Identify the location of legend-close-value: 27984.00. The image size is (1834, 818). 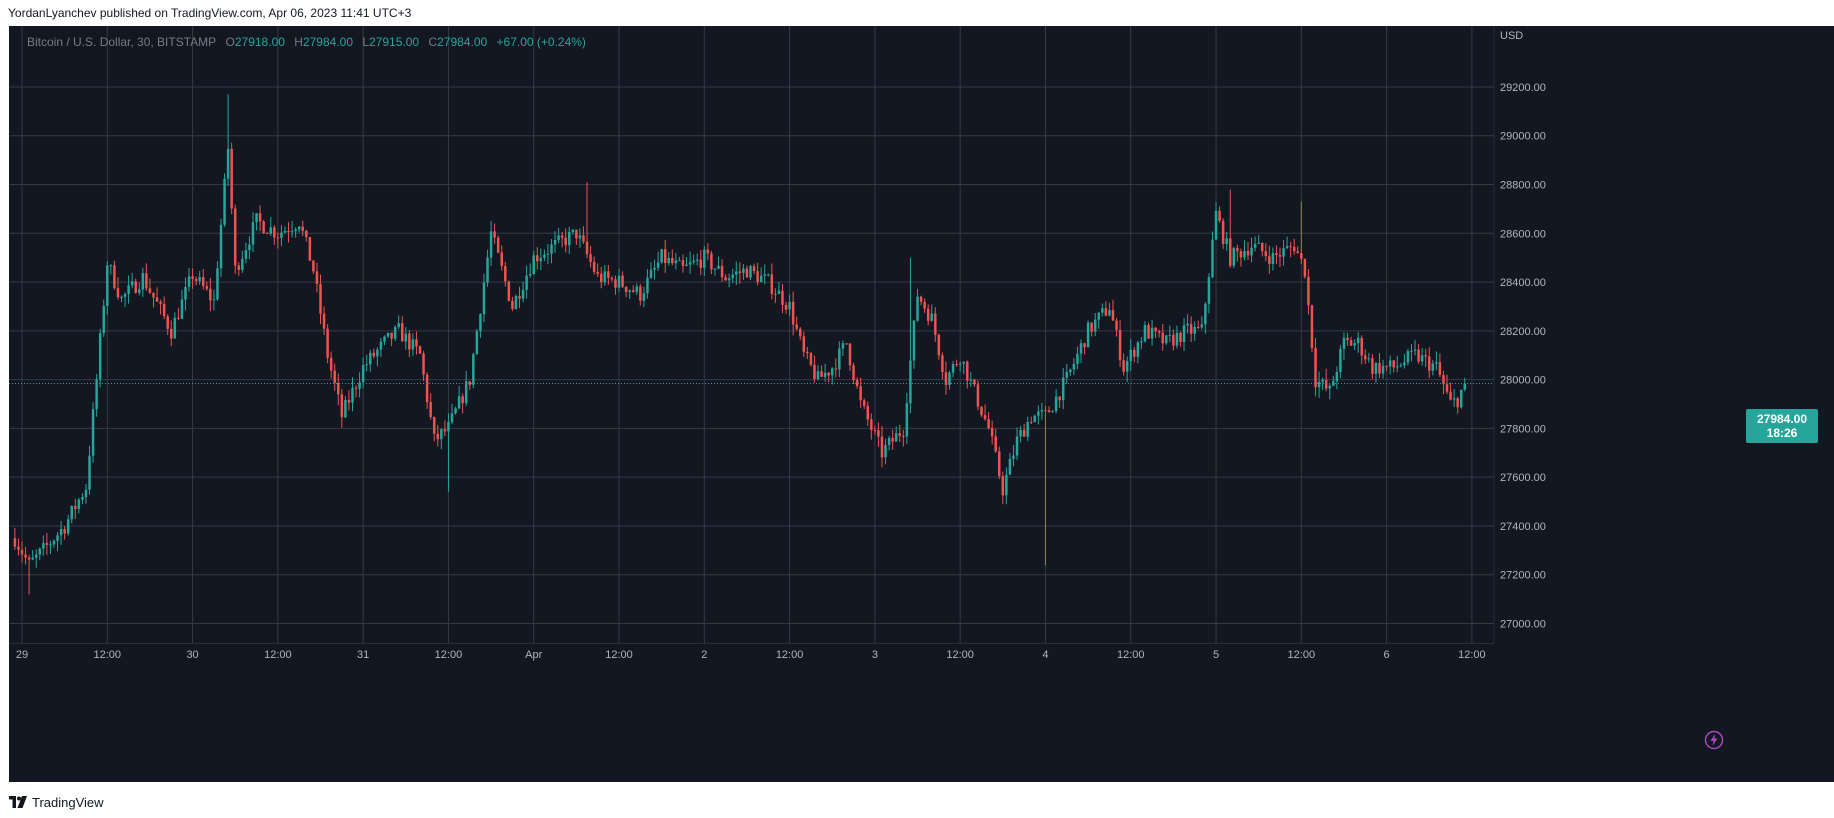
(462, 42).